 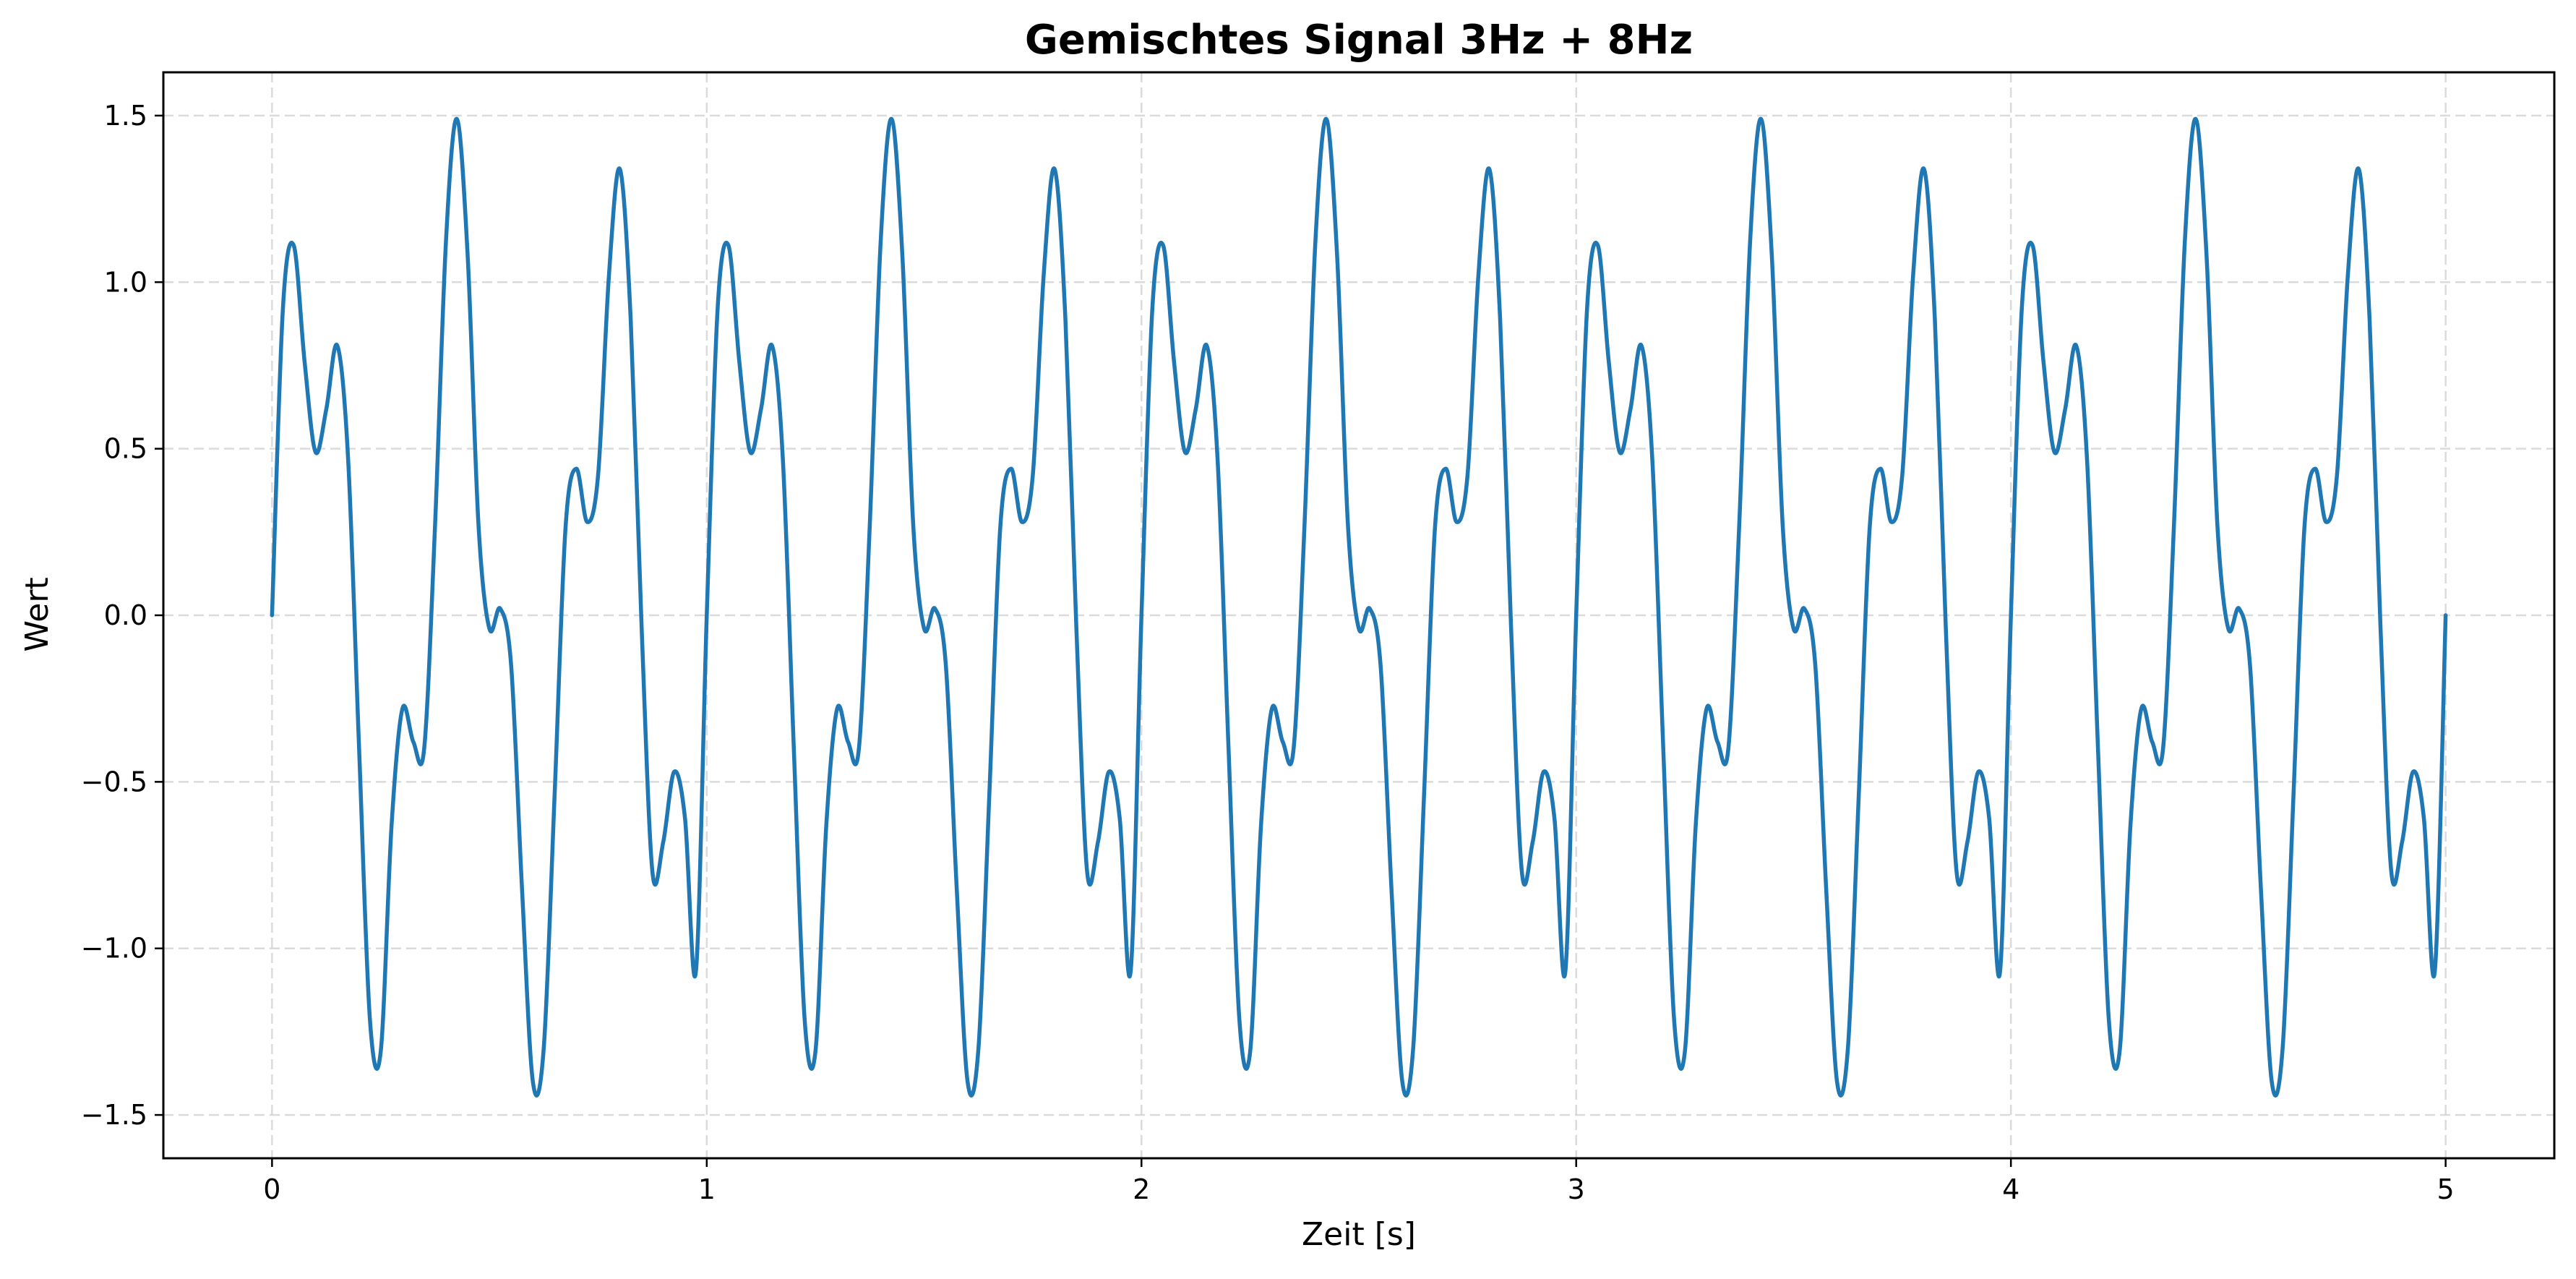 What do you see at coordinates (126, 449) in the screenshot?
I see `y-tick-label: 0.5` at bounding box center [126, 449].